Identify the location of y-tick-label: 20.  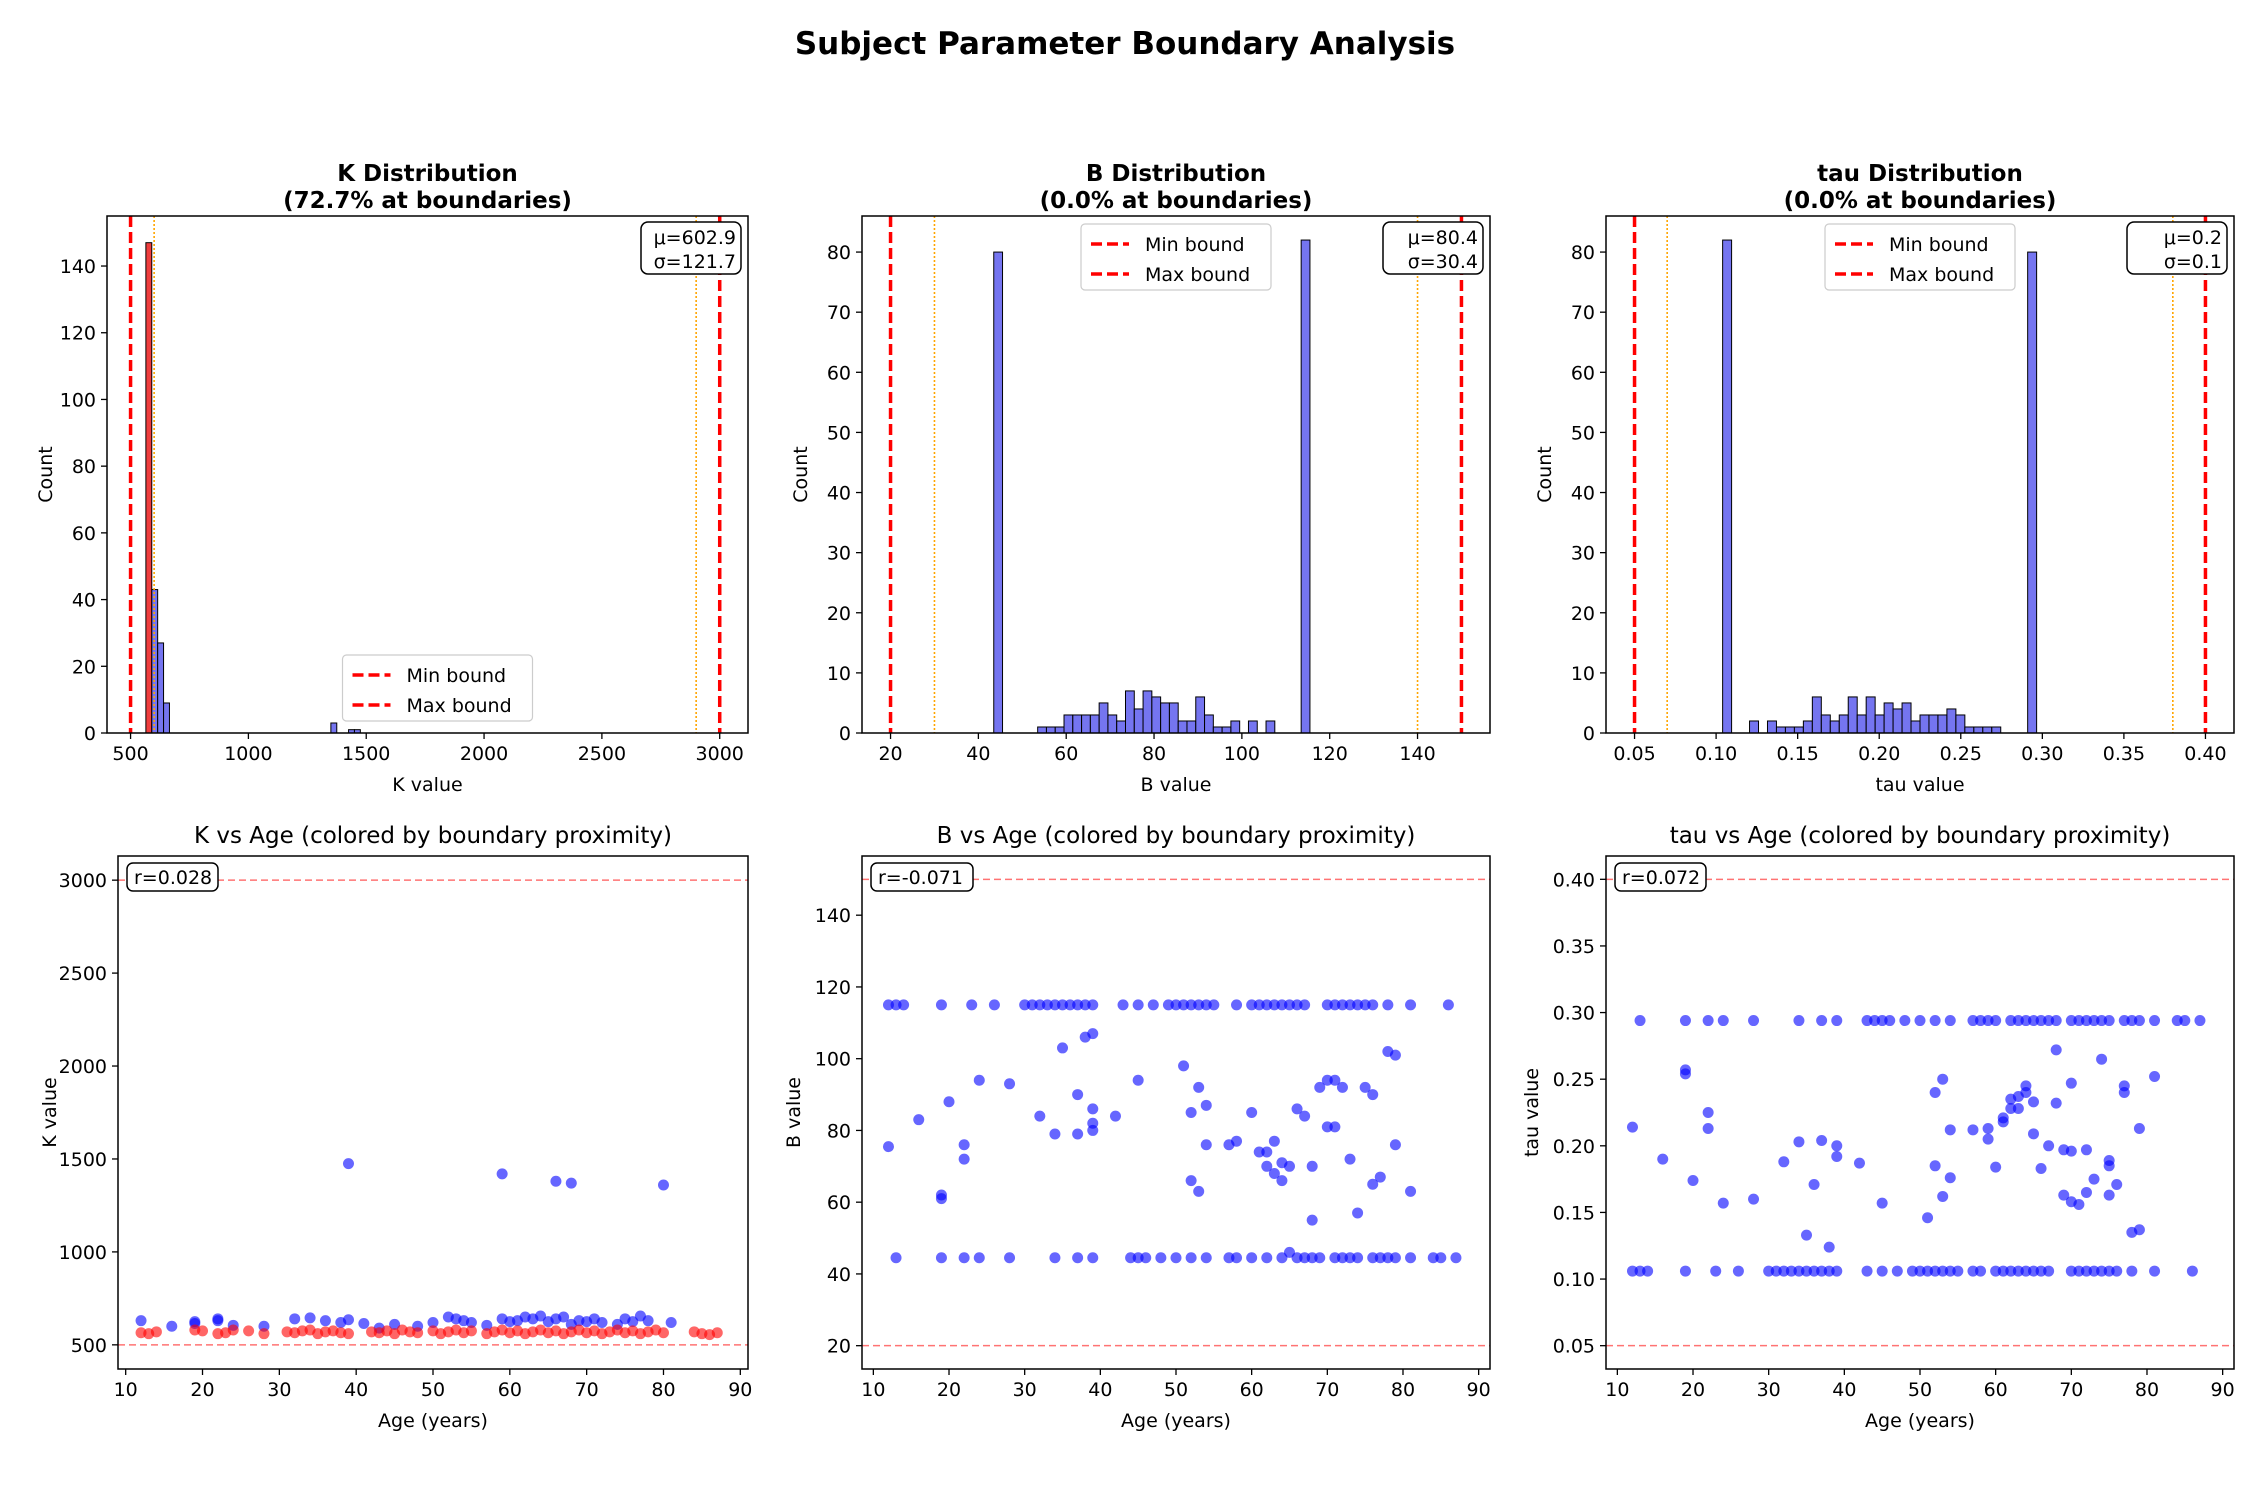
(1583, 614).